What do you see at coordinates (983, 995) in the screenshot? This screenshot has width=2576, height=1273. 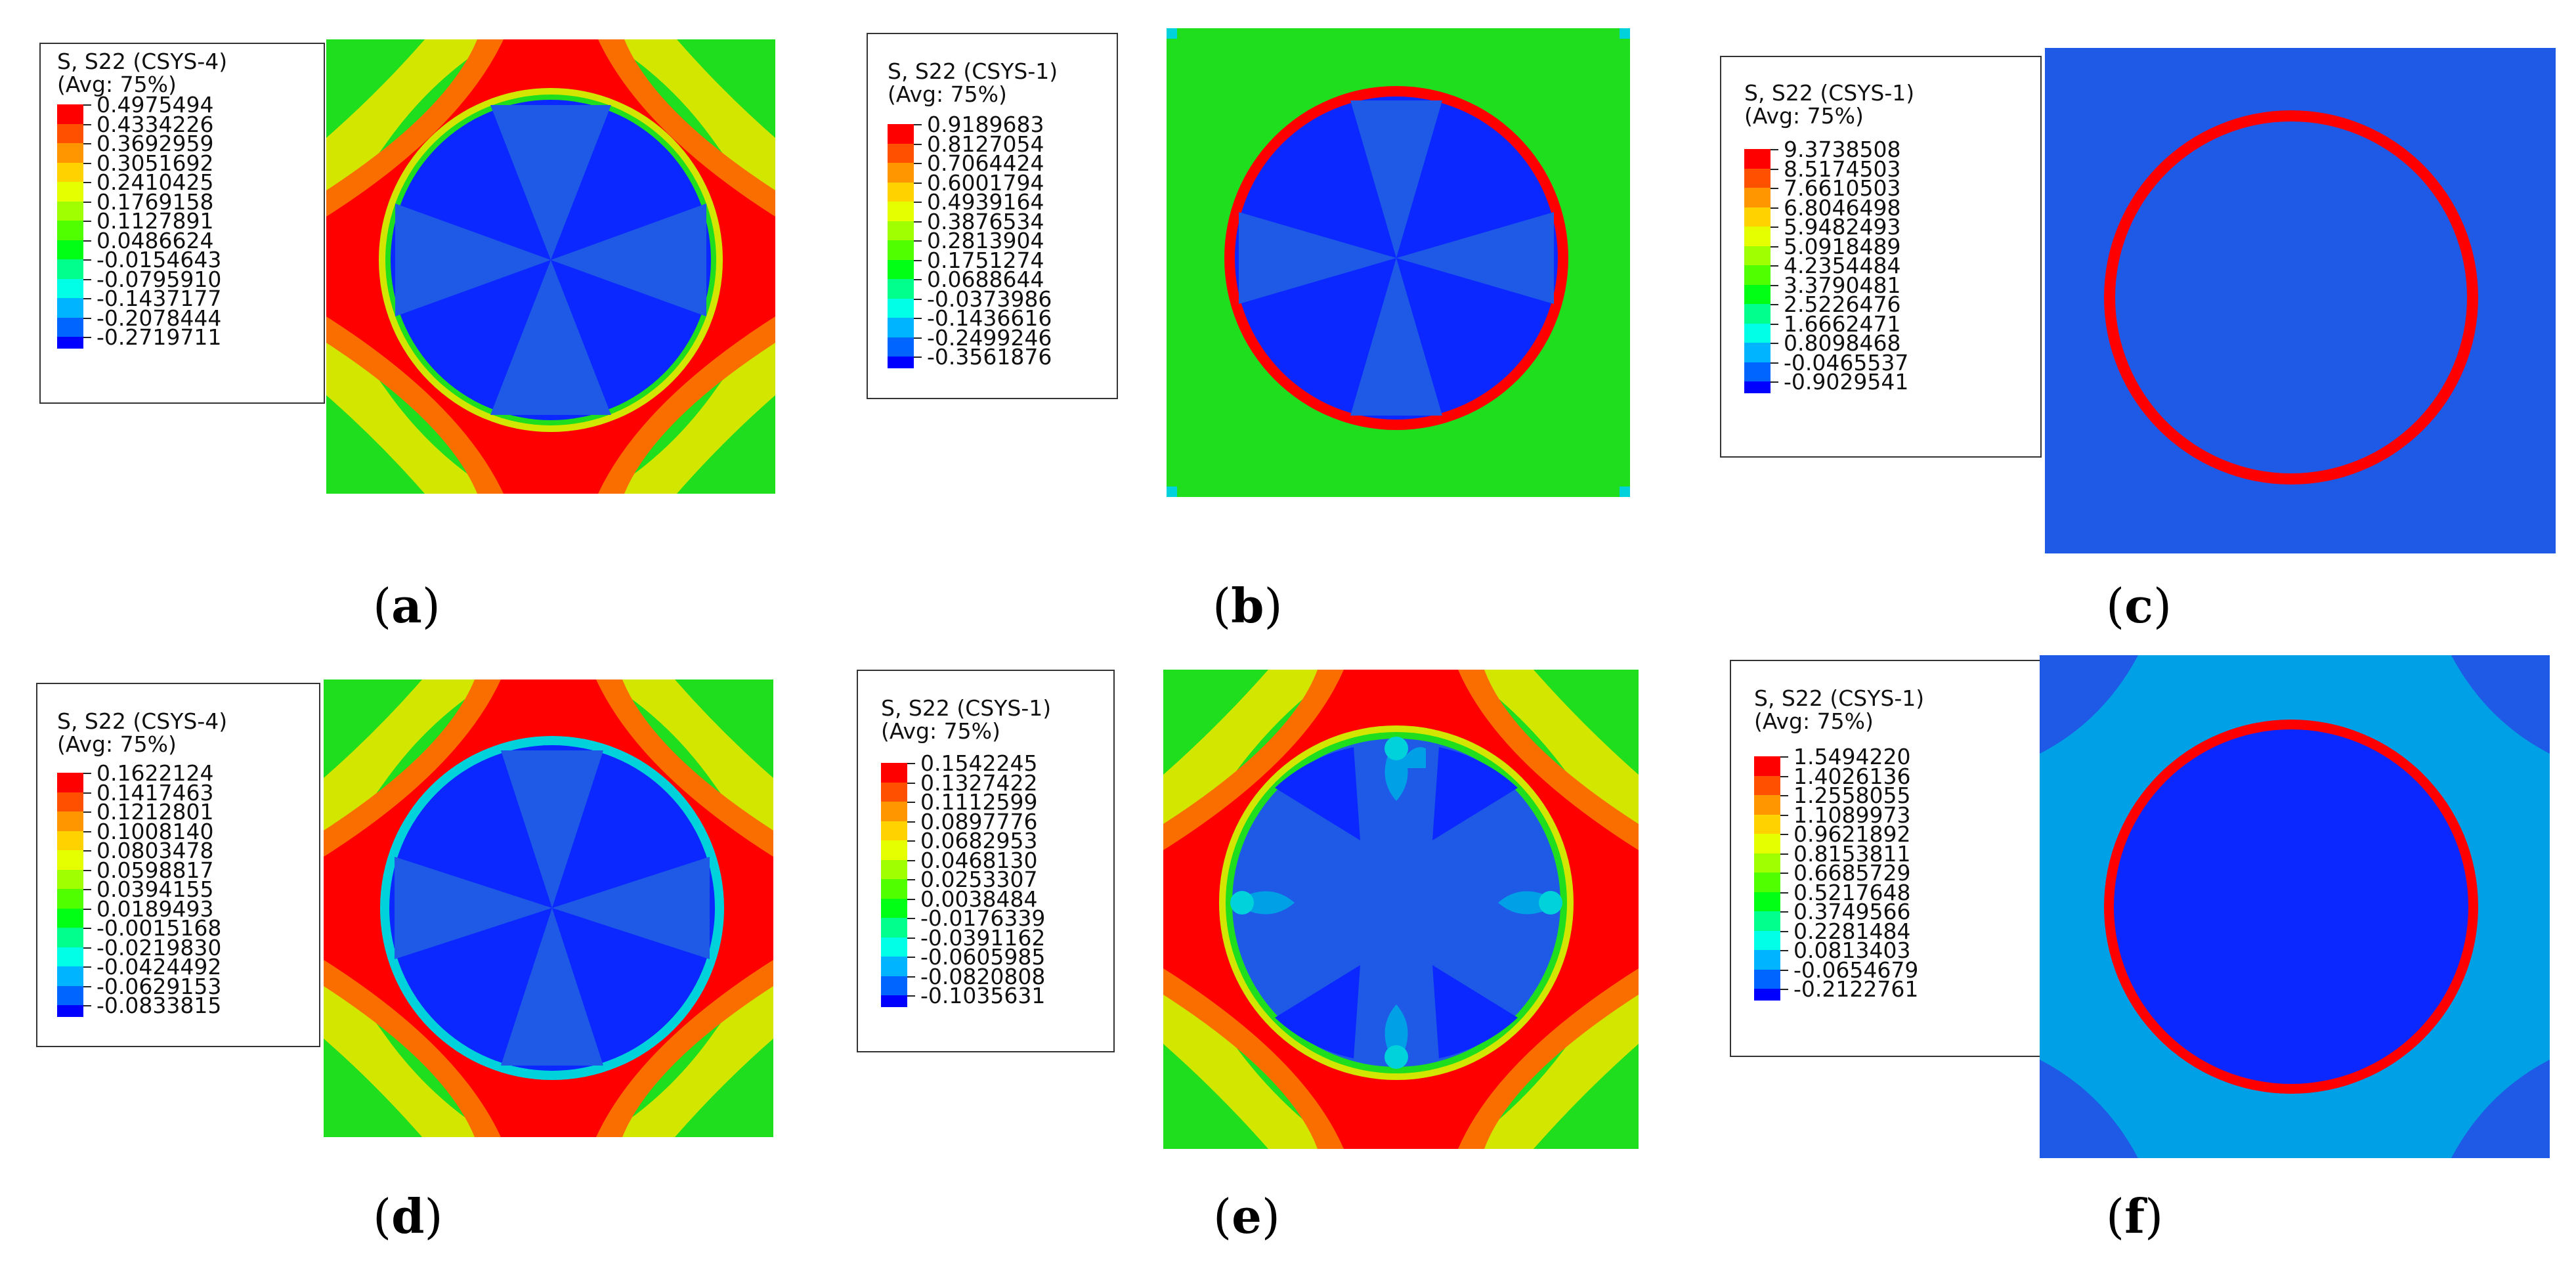 I see `legend-value: -0.1035631` at bounding box center [983, 995].